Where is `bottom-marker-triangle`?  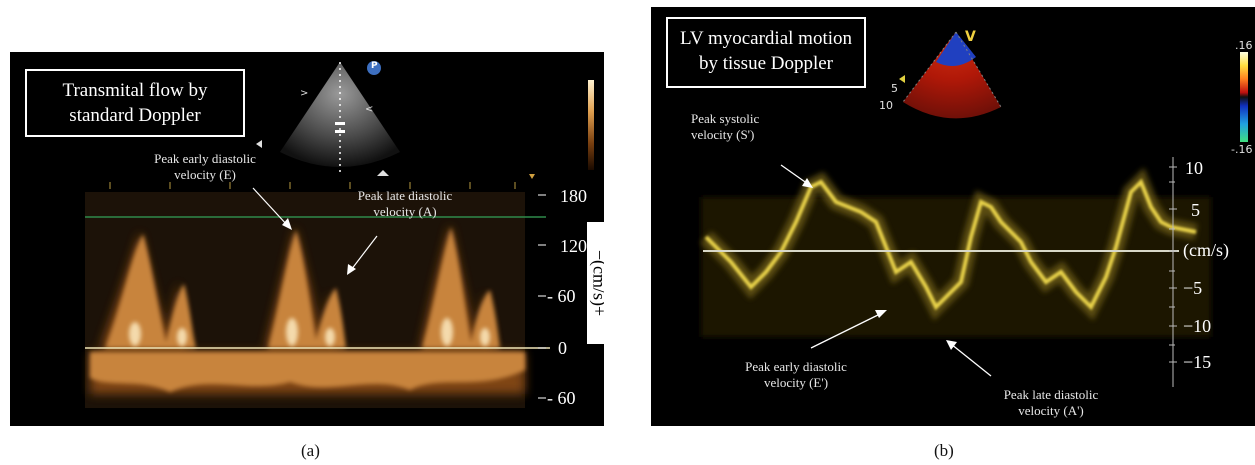
bottom-marker-triangle is located at coordinates (383, 173).